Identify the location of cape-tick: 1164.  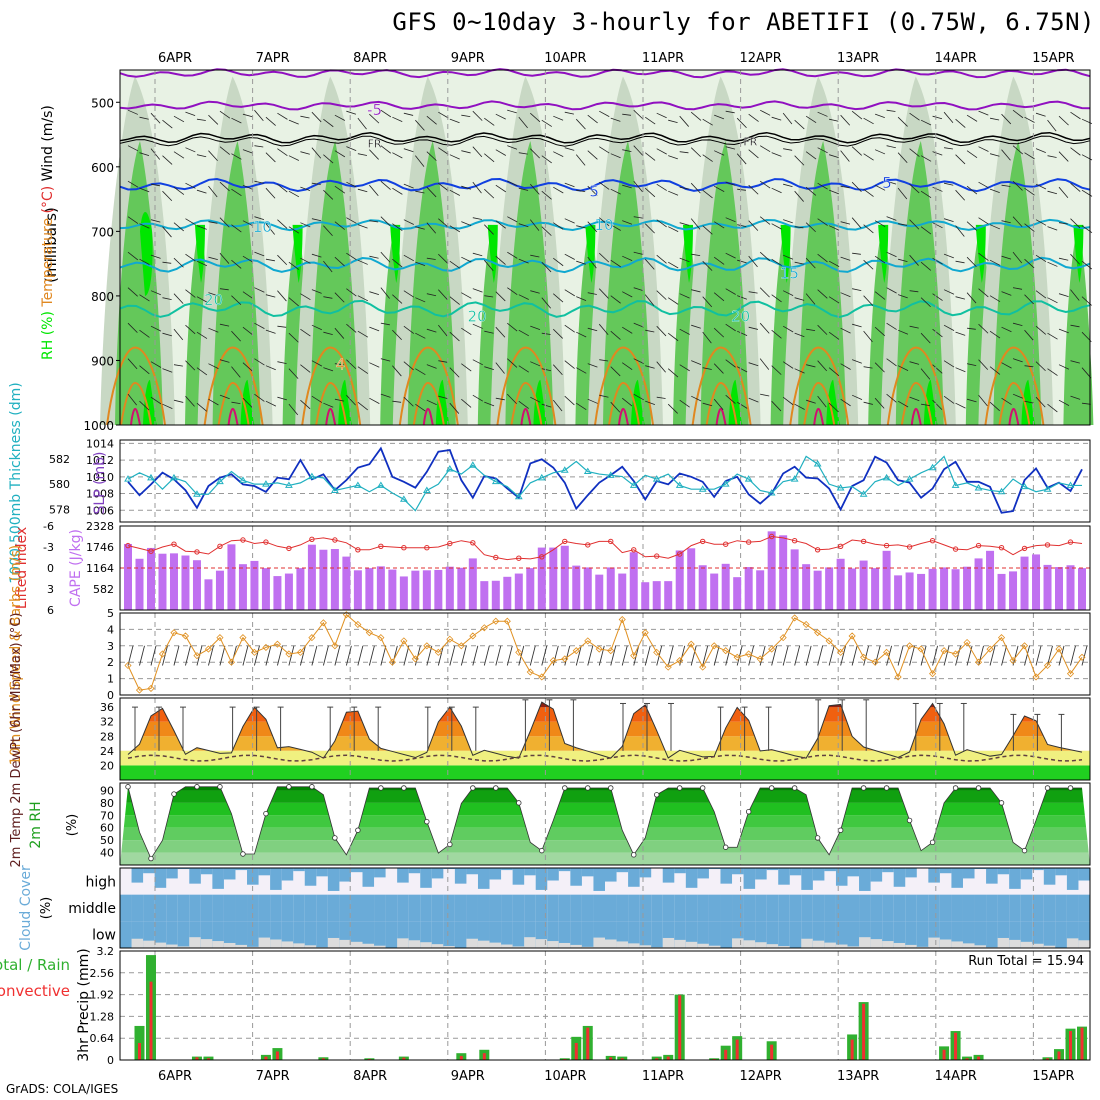
(100, 568).